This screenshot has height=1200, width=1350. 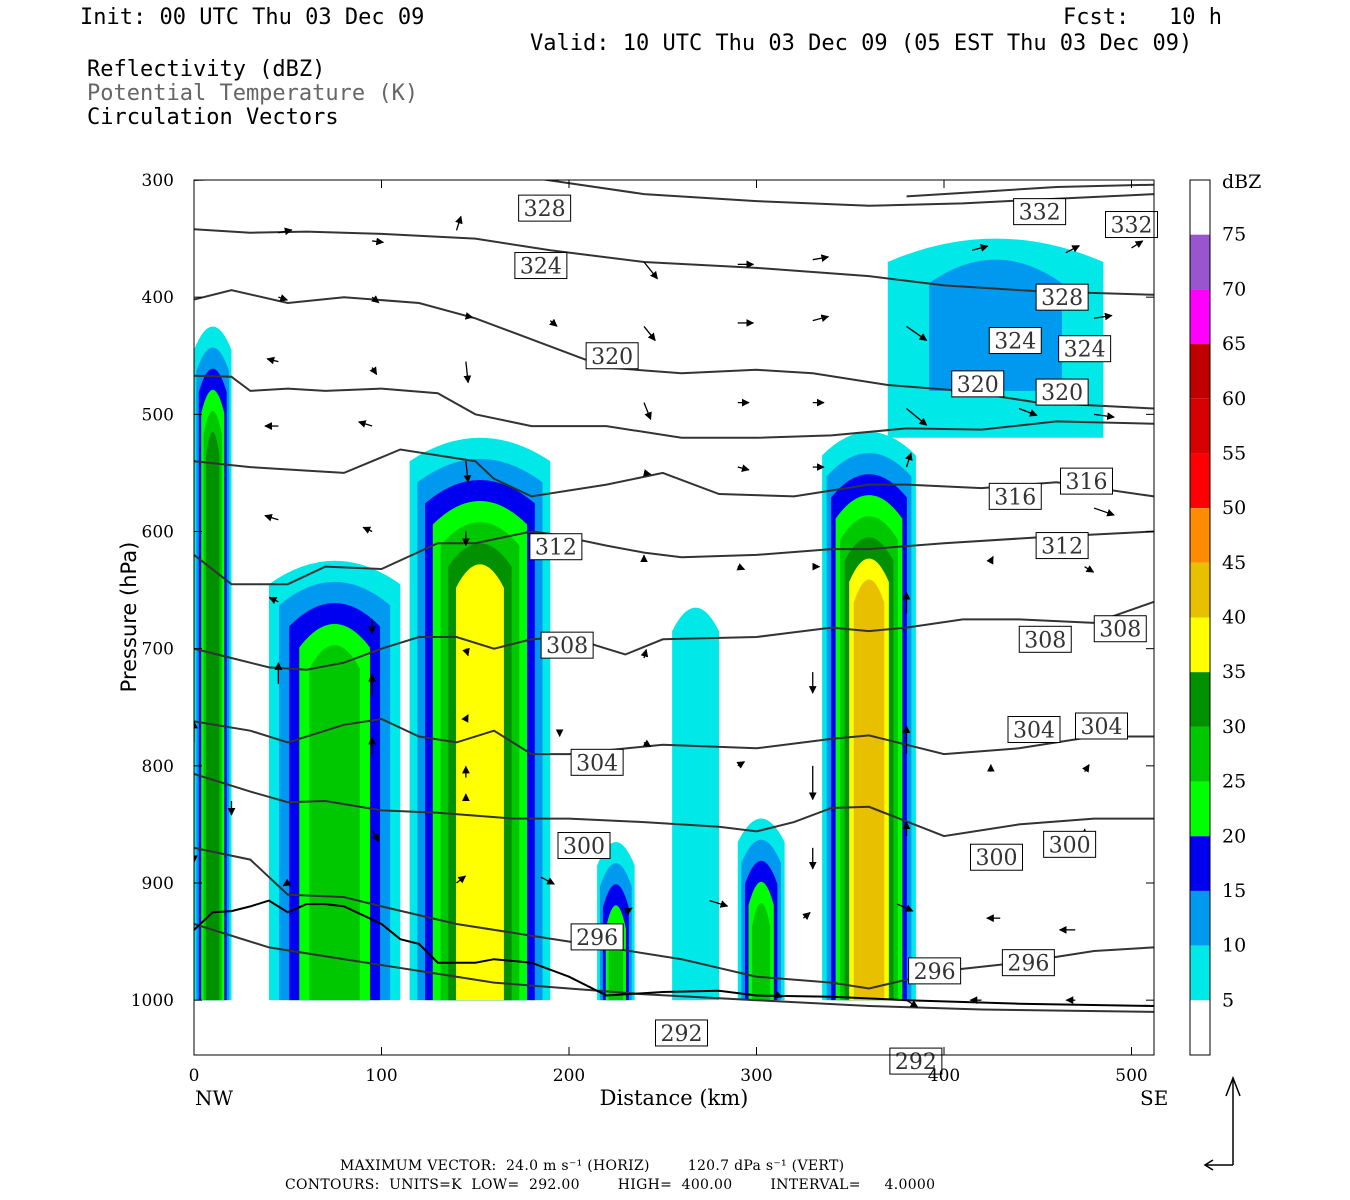 I want to click on x-tick-label-300: 300, so click(x=756, y=1076).